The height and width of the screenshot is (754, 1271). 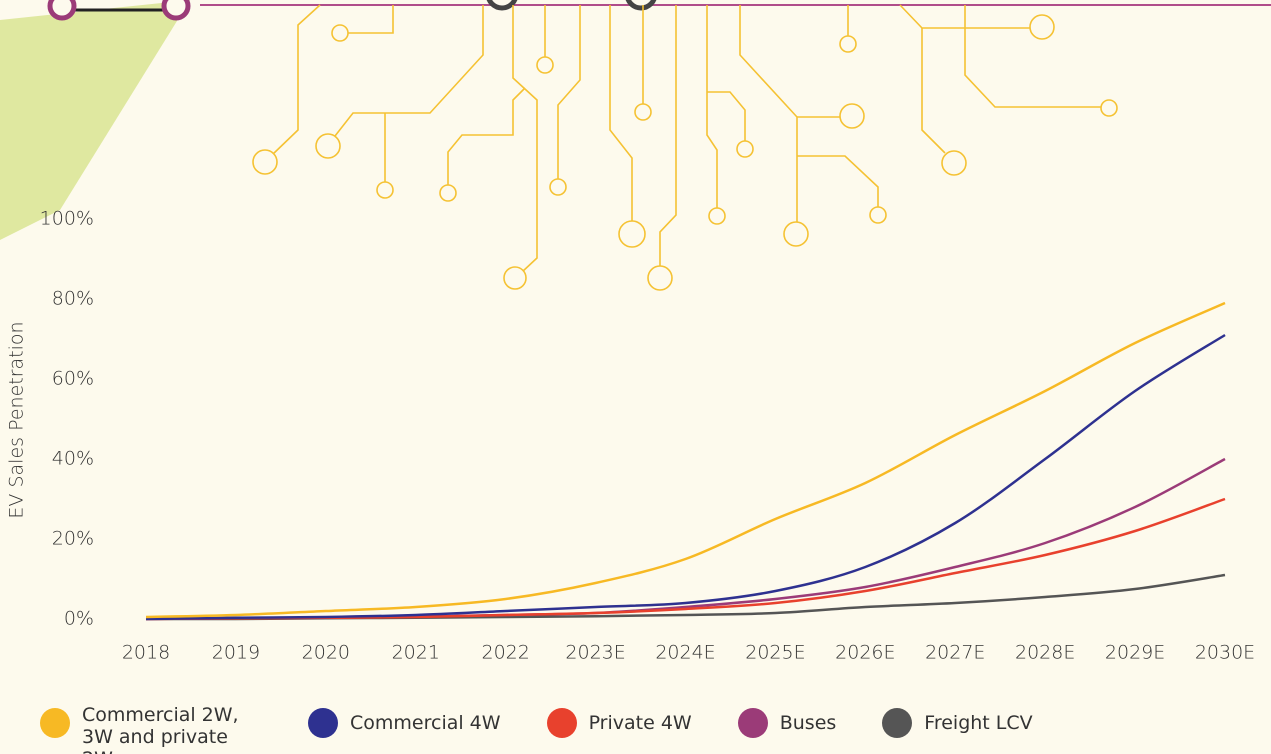 I want to click on legend-item: Freight LCV, so click(x=957, y=729).